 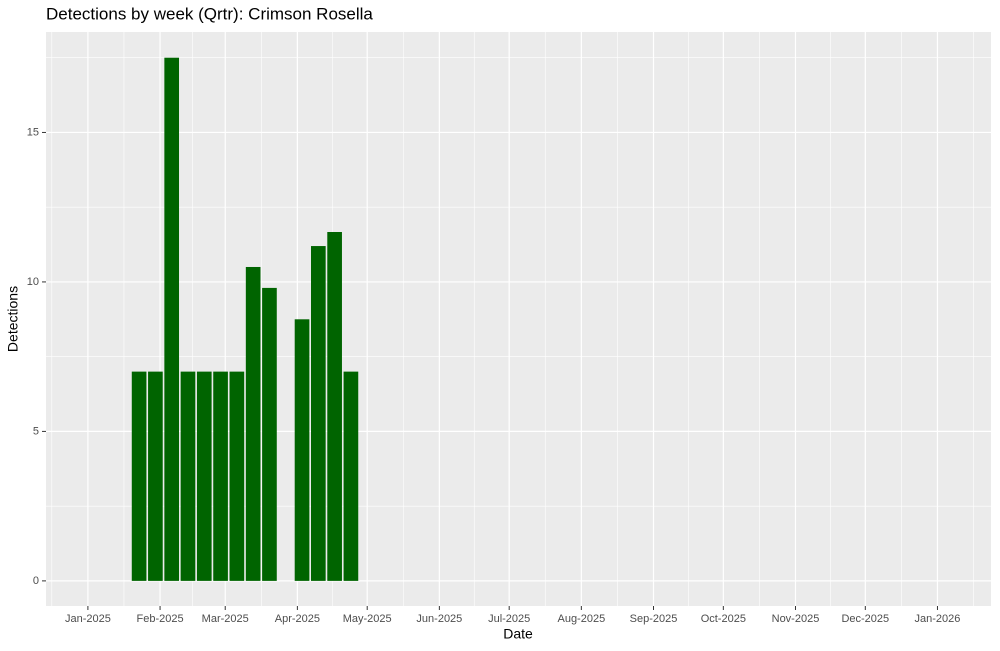 I want to click on x-tick-label: Jun-2025, so click(x=439, y=619).